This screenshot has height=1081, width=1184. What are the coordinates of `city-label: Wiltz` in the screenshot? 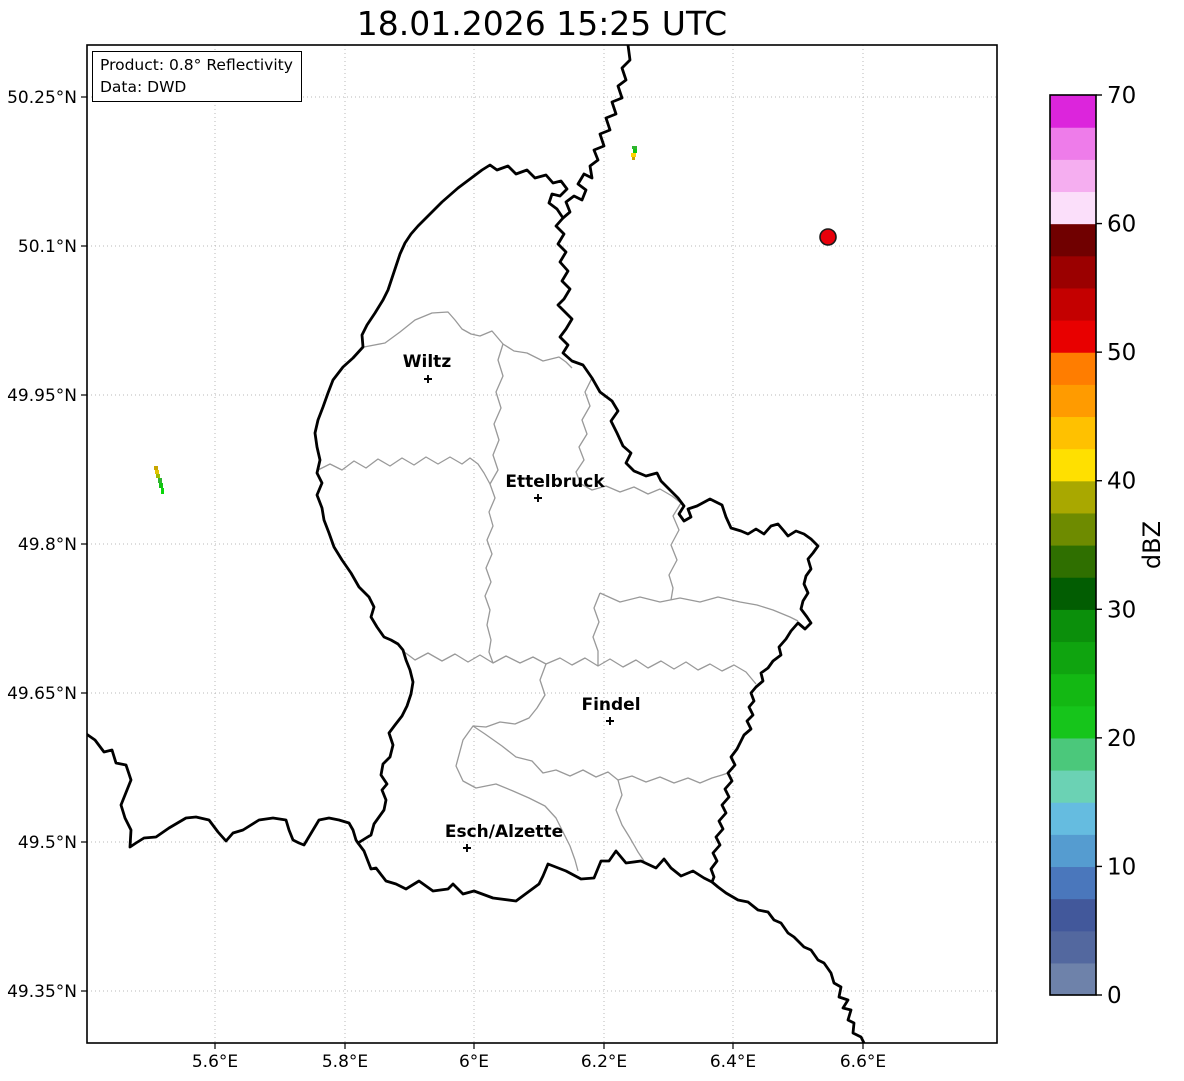 It's located at (427, 362).